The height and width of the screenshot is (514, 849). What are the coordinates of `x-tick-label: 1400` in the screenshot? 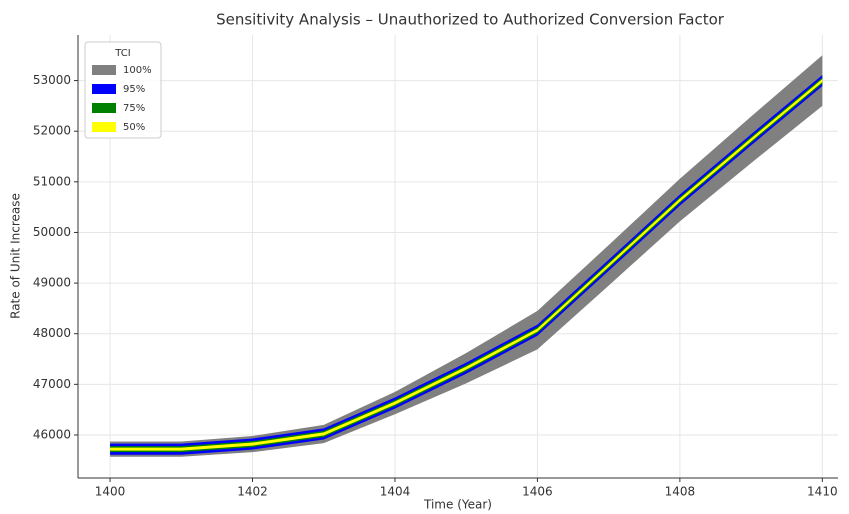 It's located at (110, 492).